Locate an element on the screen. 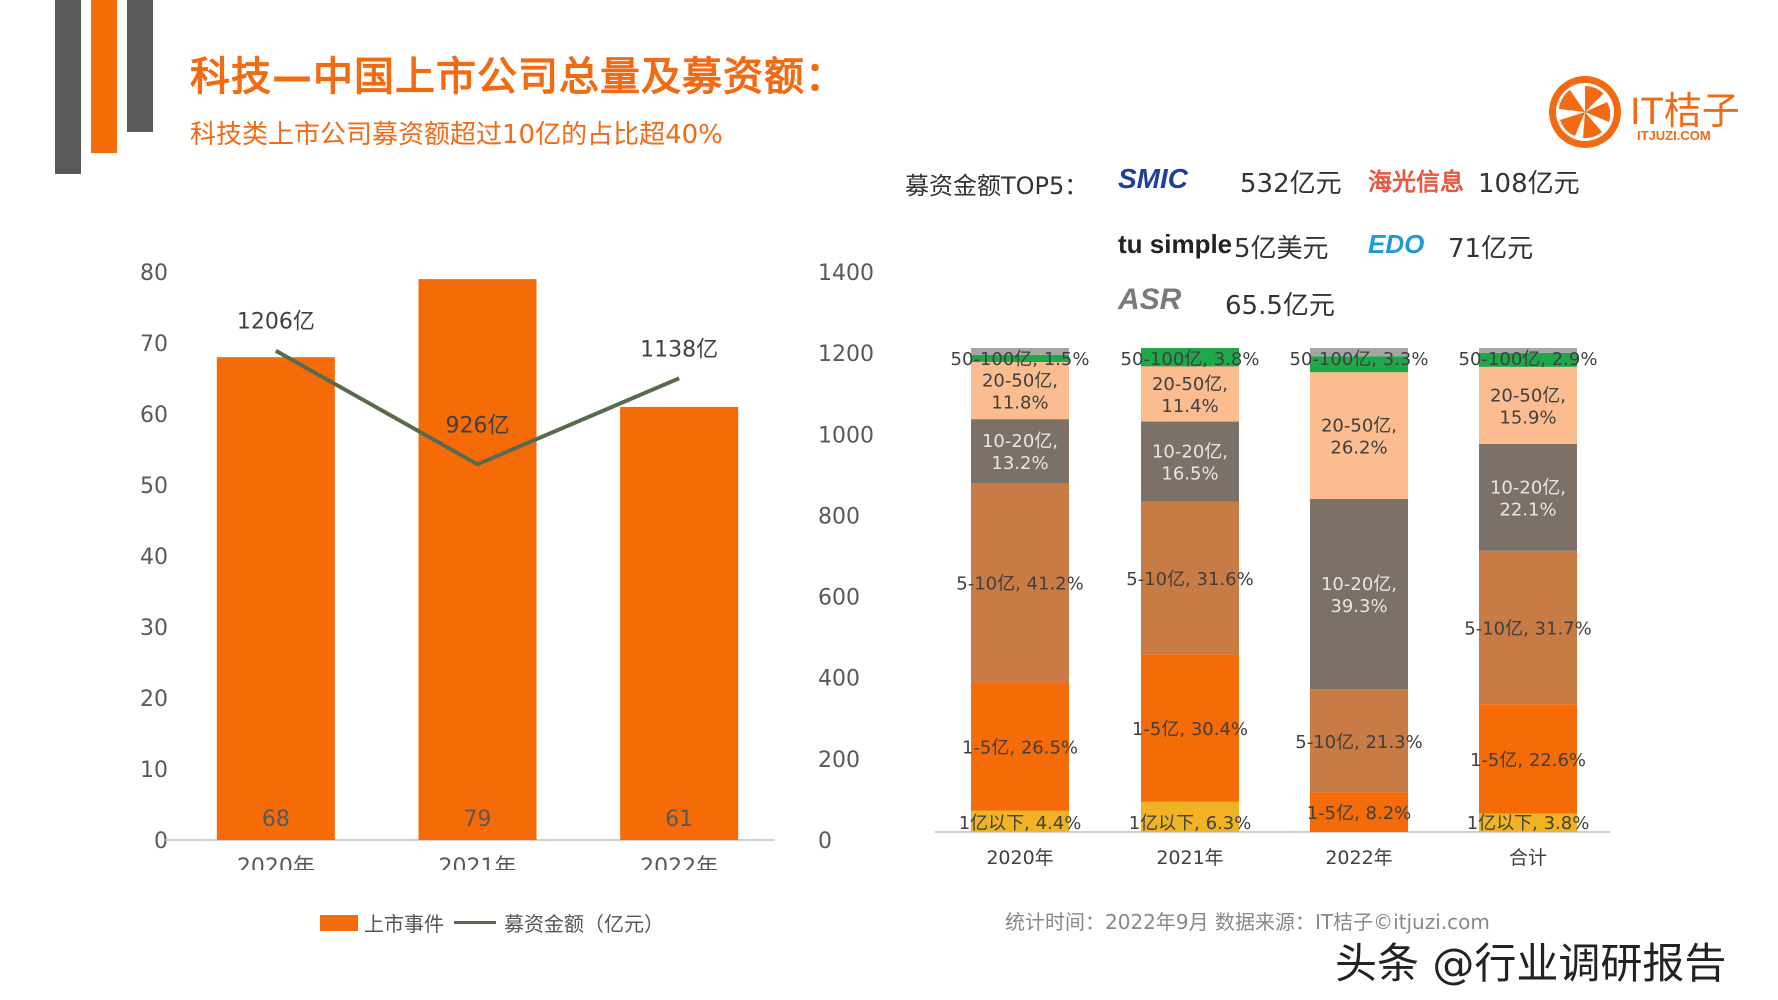  segment-data-label: 1-5亿, 26.5% is located at coordinates (1020, 748).